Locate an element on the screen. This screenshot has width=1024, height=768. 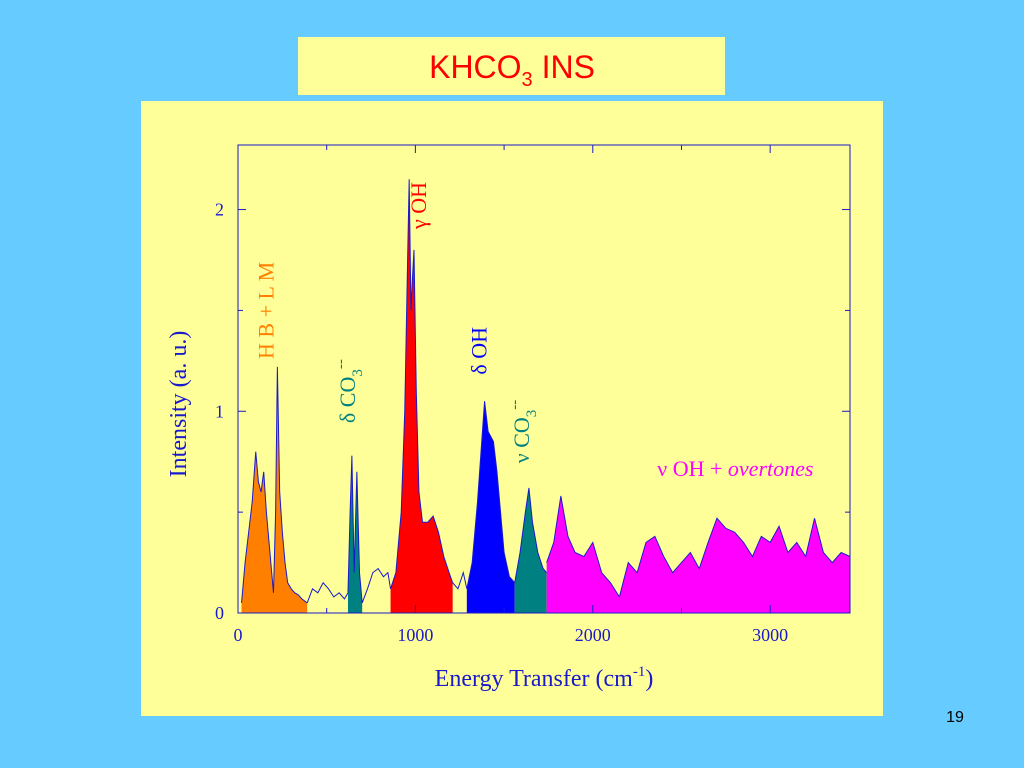
x-axis-label-part: Energy Transfer (cm is located at coordinates (534, 679).